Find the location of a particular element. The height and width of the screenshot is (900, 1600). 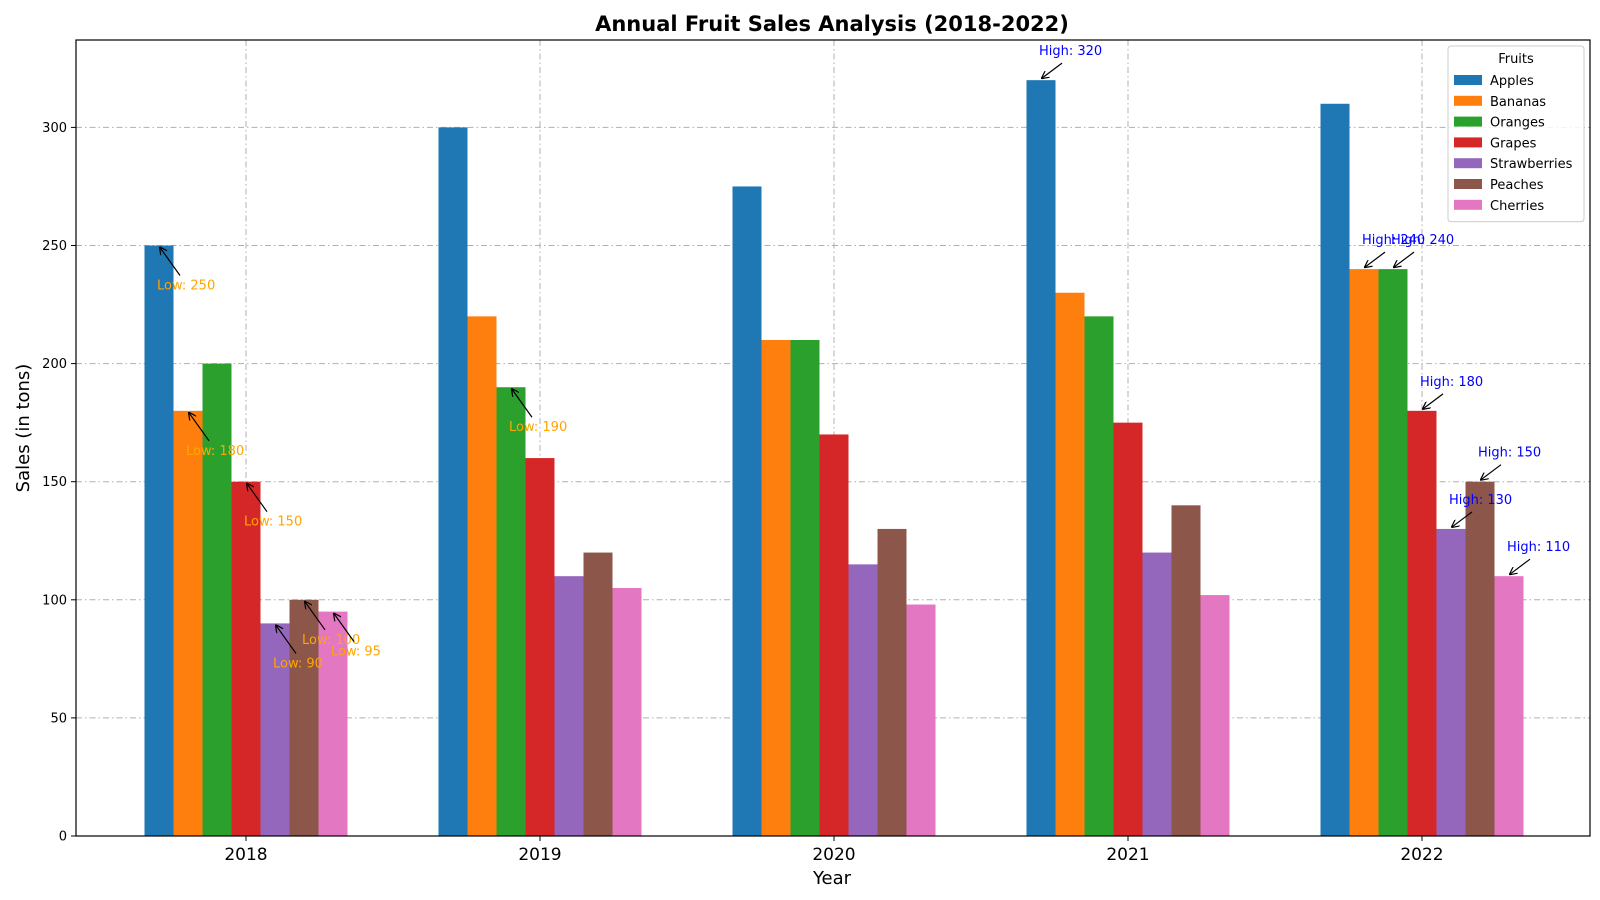

annotation-label: Low: 100 is located at coordinates (331, 640).